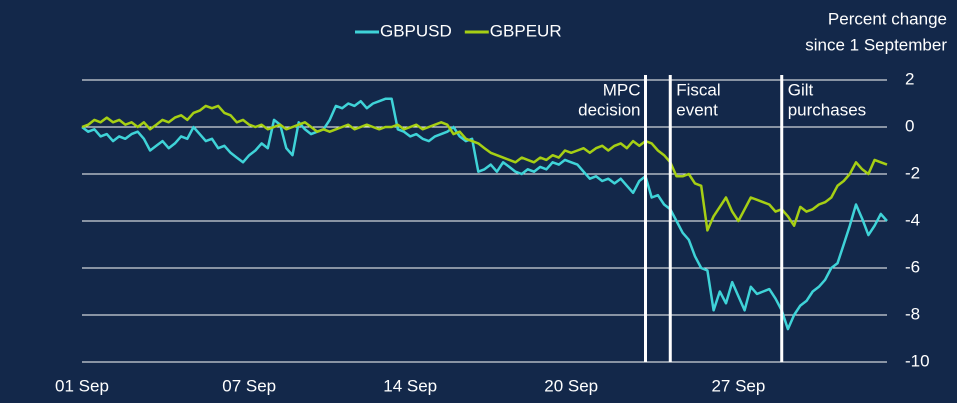  What do you see at coordinates (912, 266) in the screenshot?
I see `y-tick-label: -6` at bounding box center [912, 266].